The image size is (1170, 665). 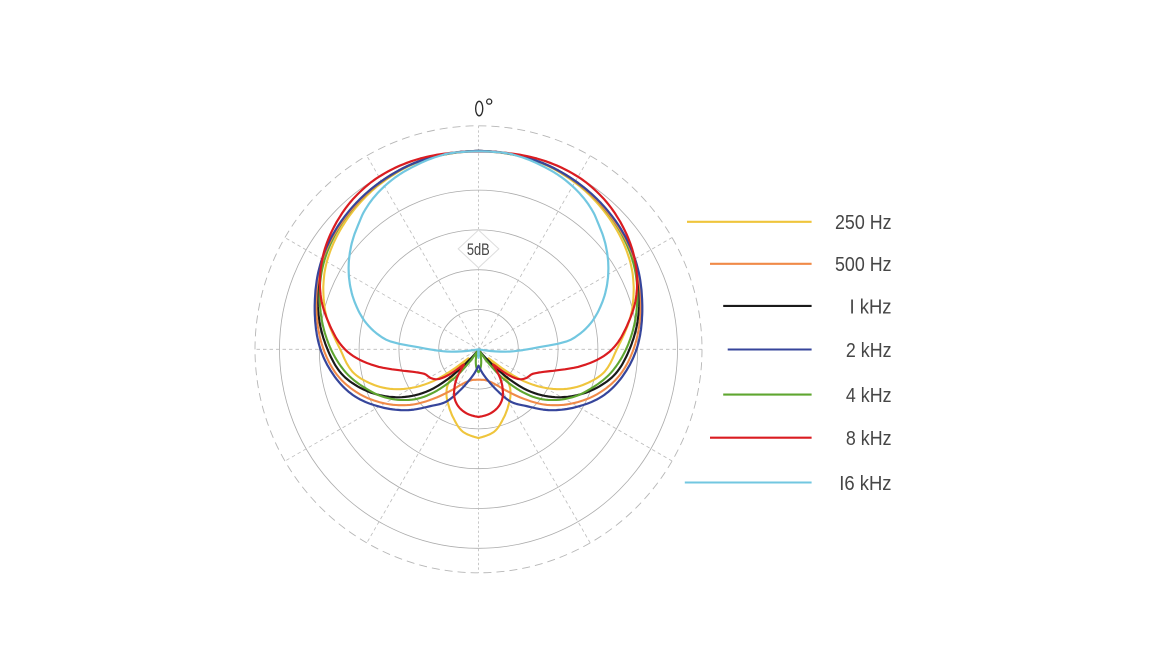 I want to click on svg-text: 500 Hz, so click(x=863, y=265).